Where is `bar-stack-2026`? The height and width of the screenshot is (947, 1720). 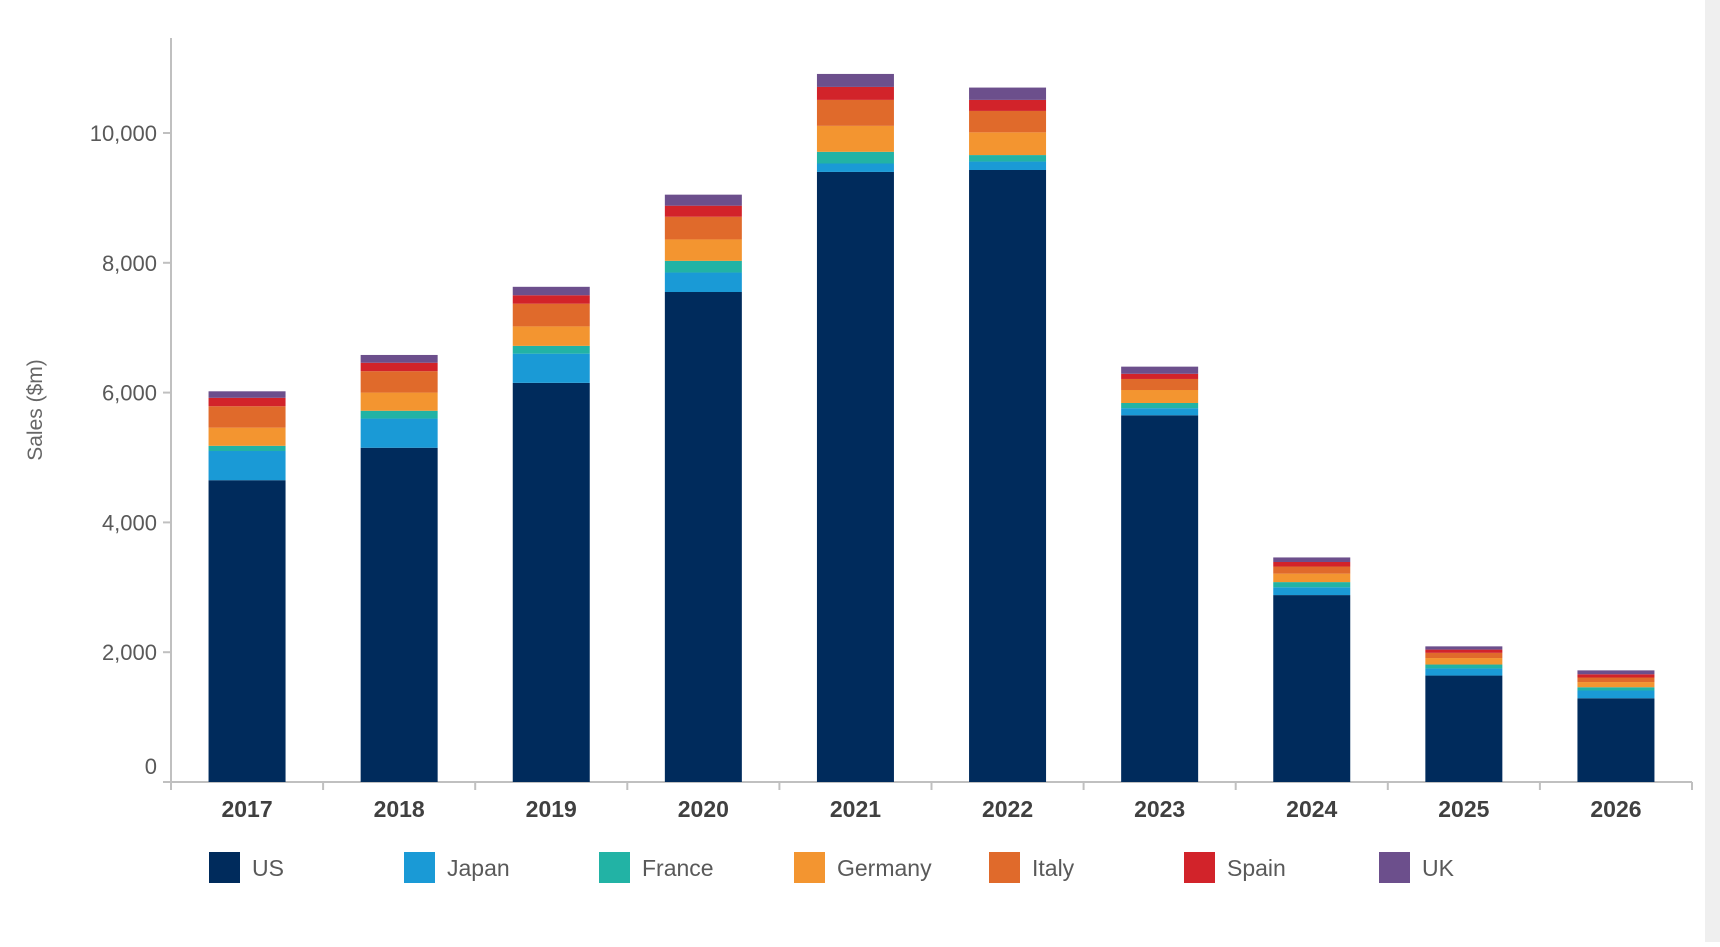 bar-stack-2026 is located at coordinates (1616, 726).